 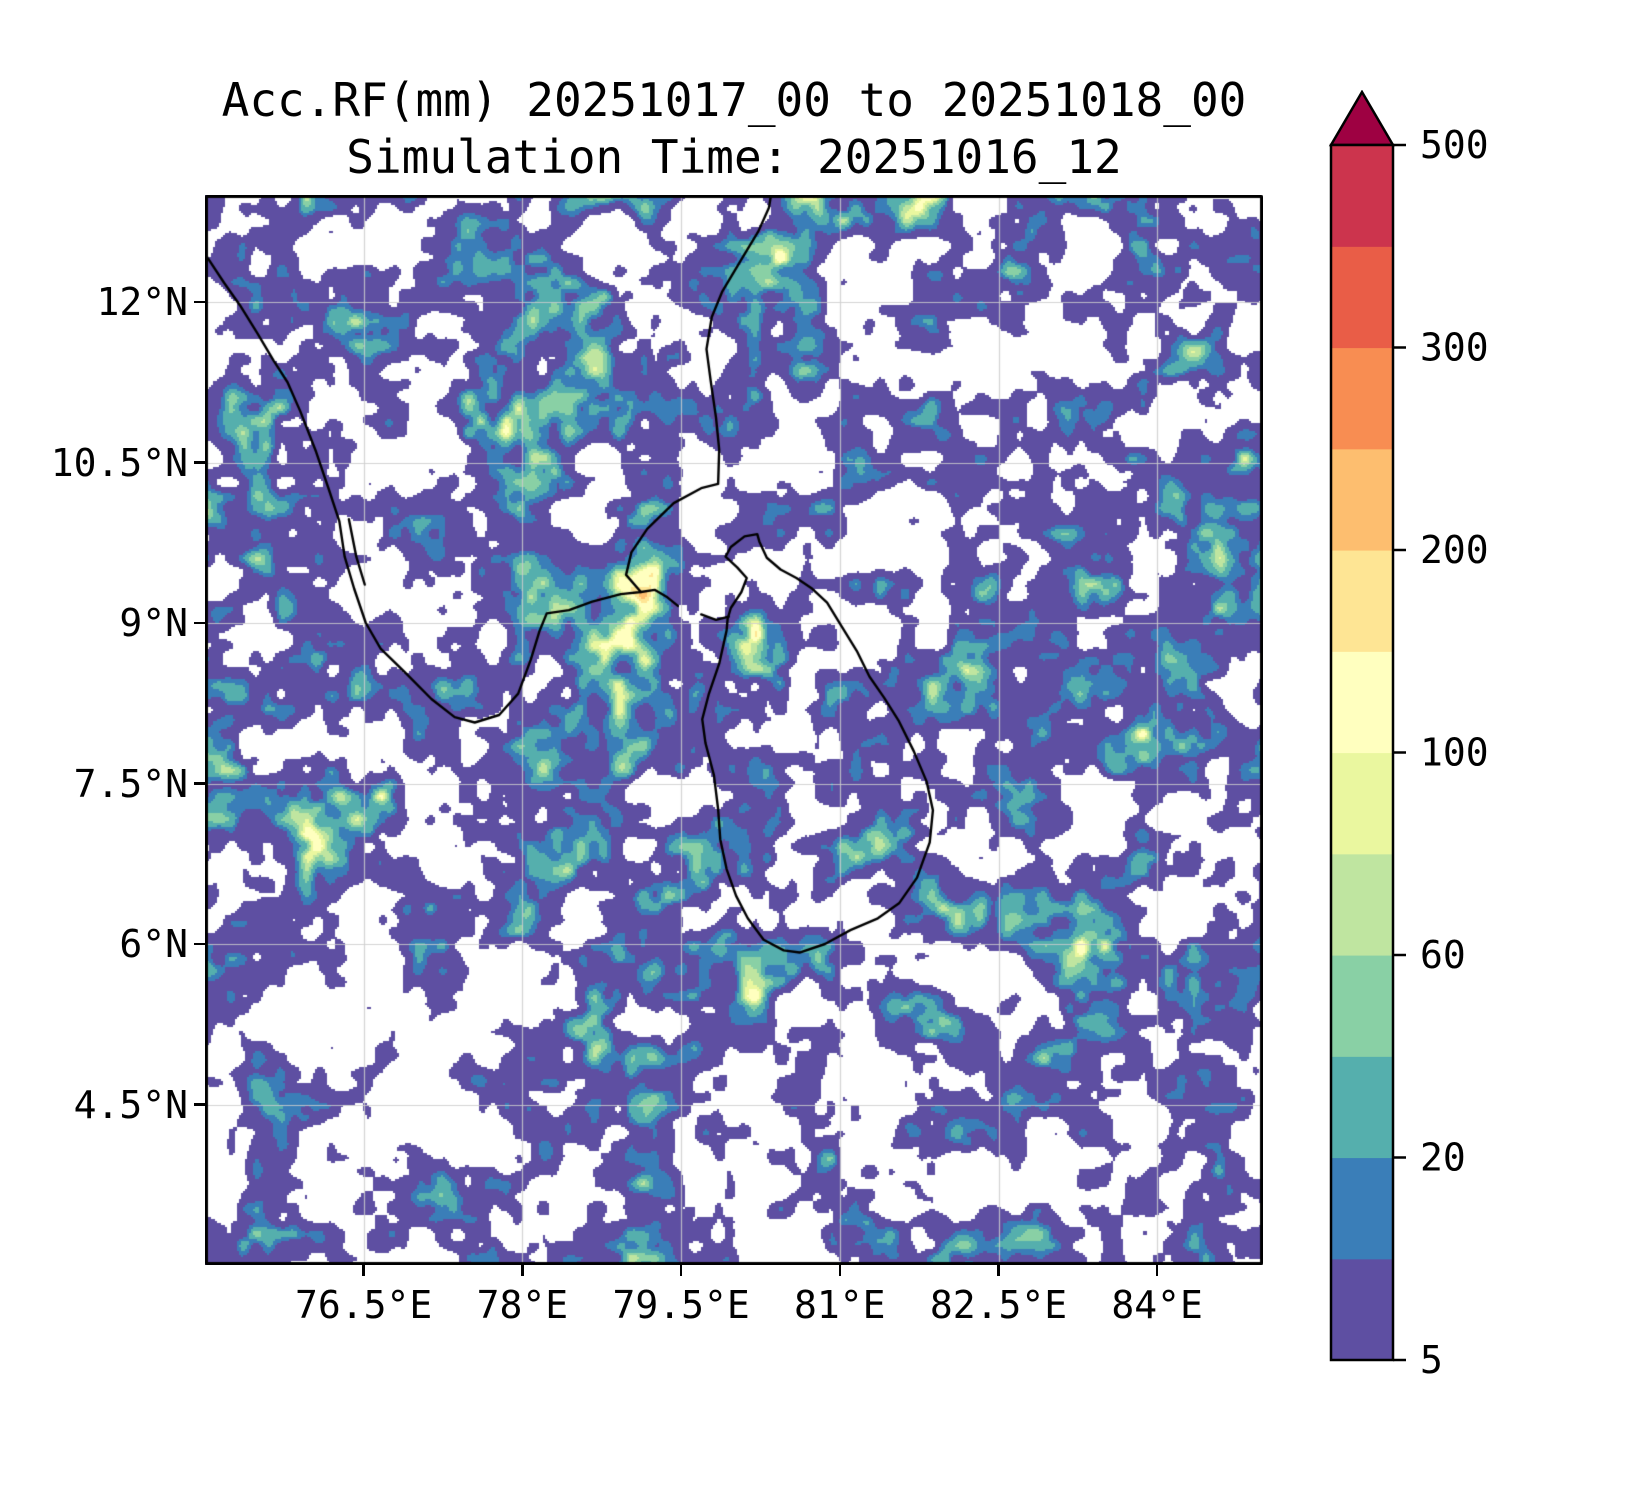 What do you see at coordinates (1454, 145) in the screenshot?
I see `colorbar-tick-label: 500` at bounding box center [1454, 145].